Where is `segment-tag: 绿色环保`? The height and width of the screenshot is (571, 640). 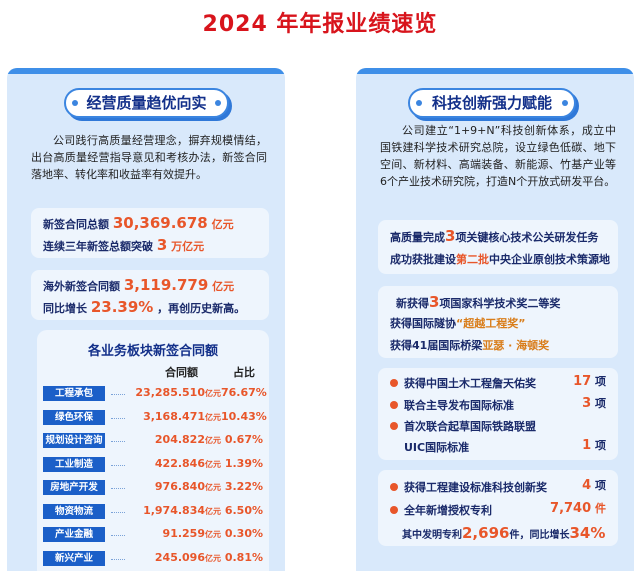 segment-tag: 绿色环保 is located at coordinates (74, 417).